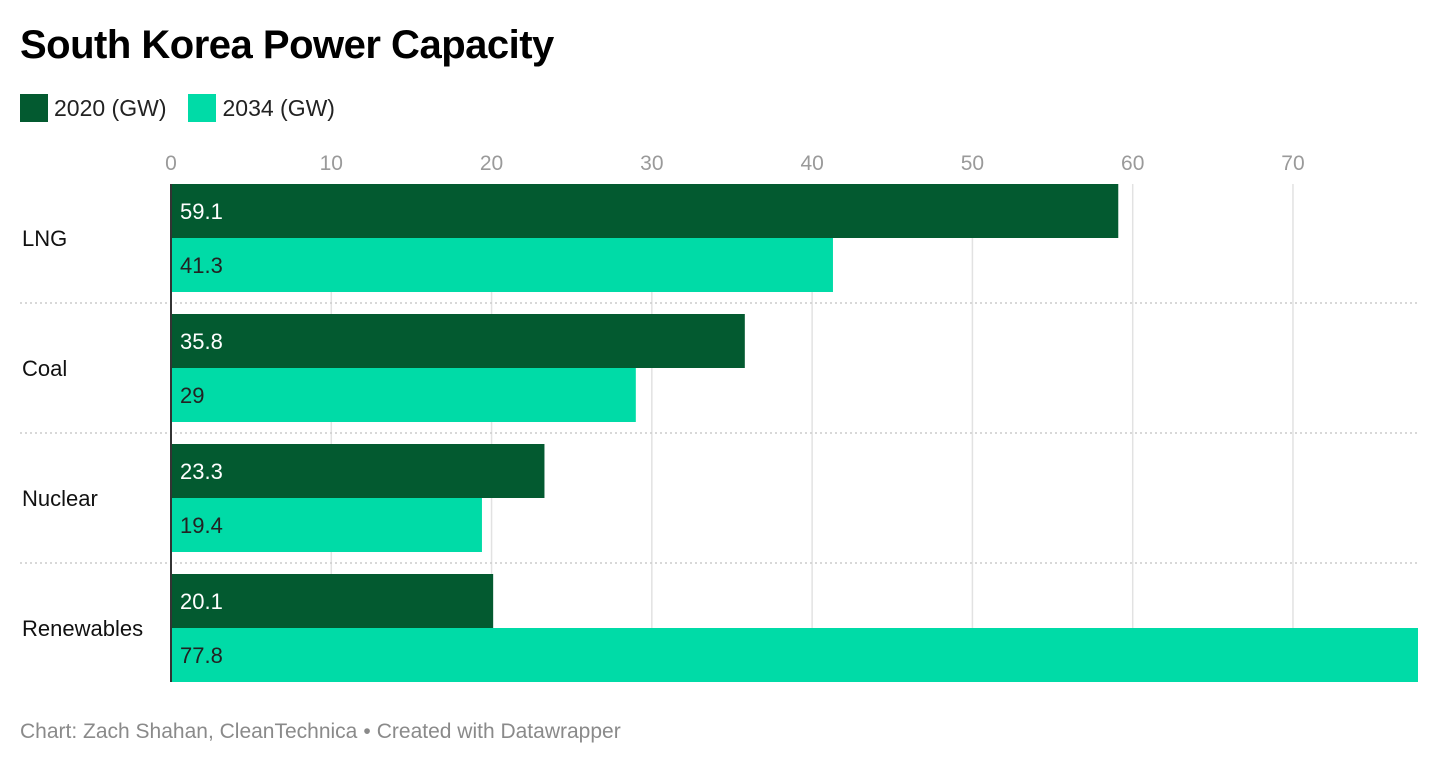 The width and height of the screenshot is (1440, 768). What do you see at coordinates (44, 238) in the screenshot?
I see `category-label-lng: LNG` at bounding box center [44, 238].